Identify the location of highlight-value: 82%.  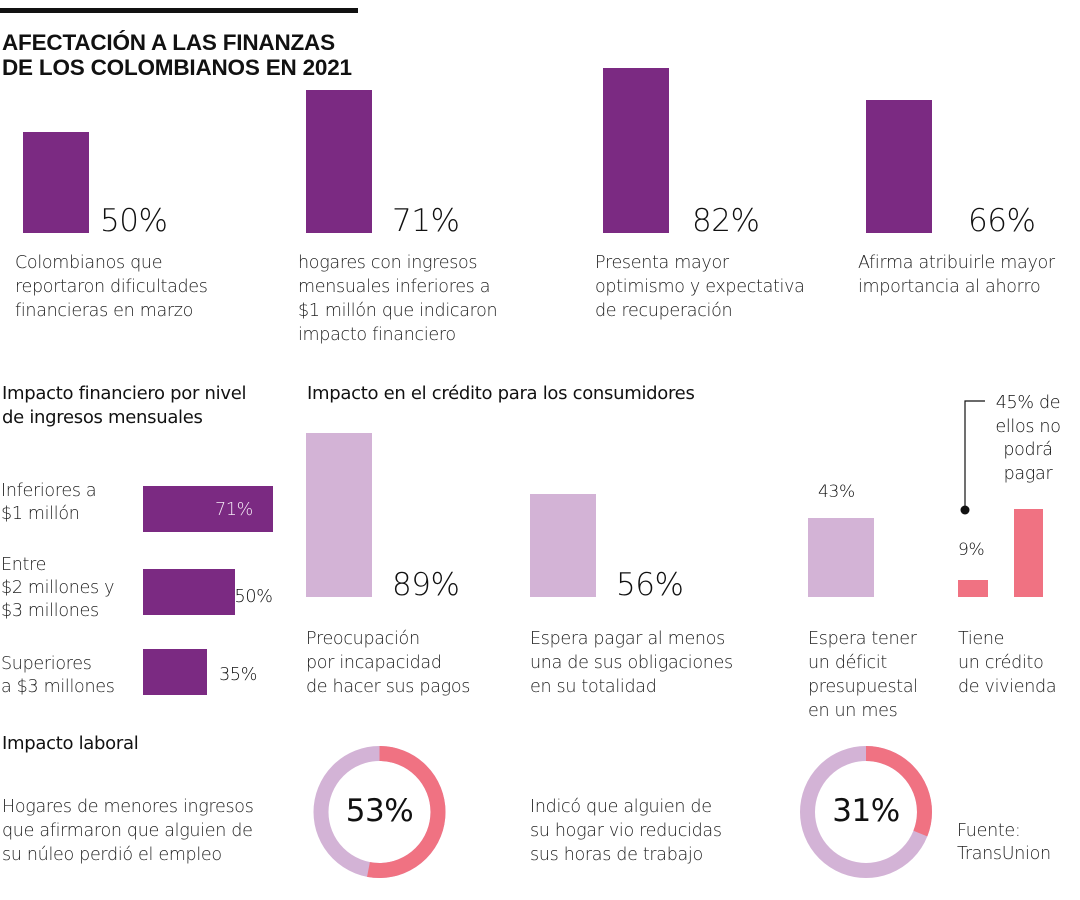
(726, 221).